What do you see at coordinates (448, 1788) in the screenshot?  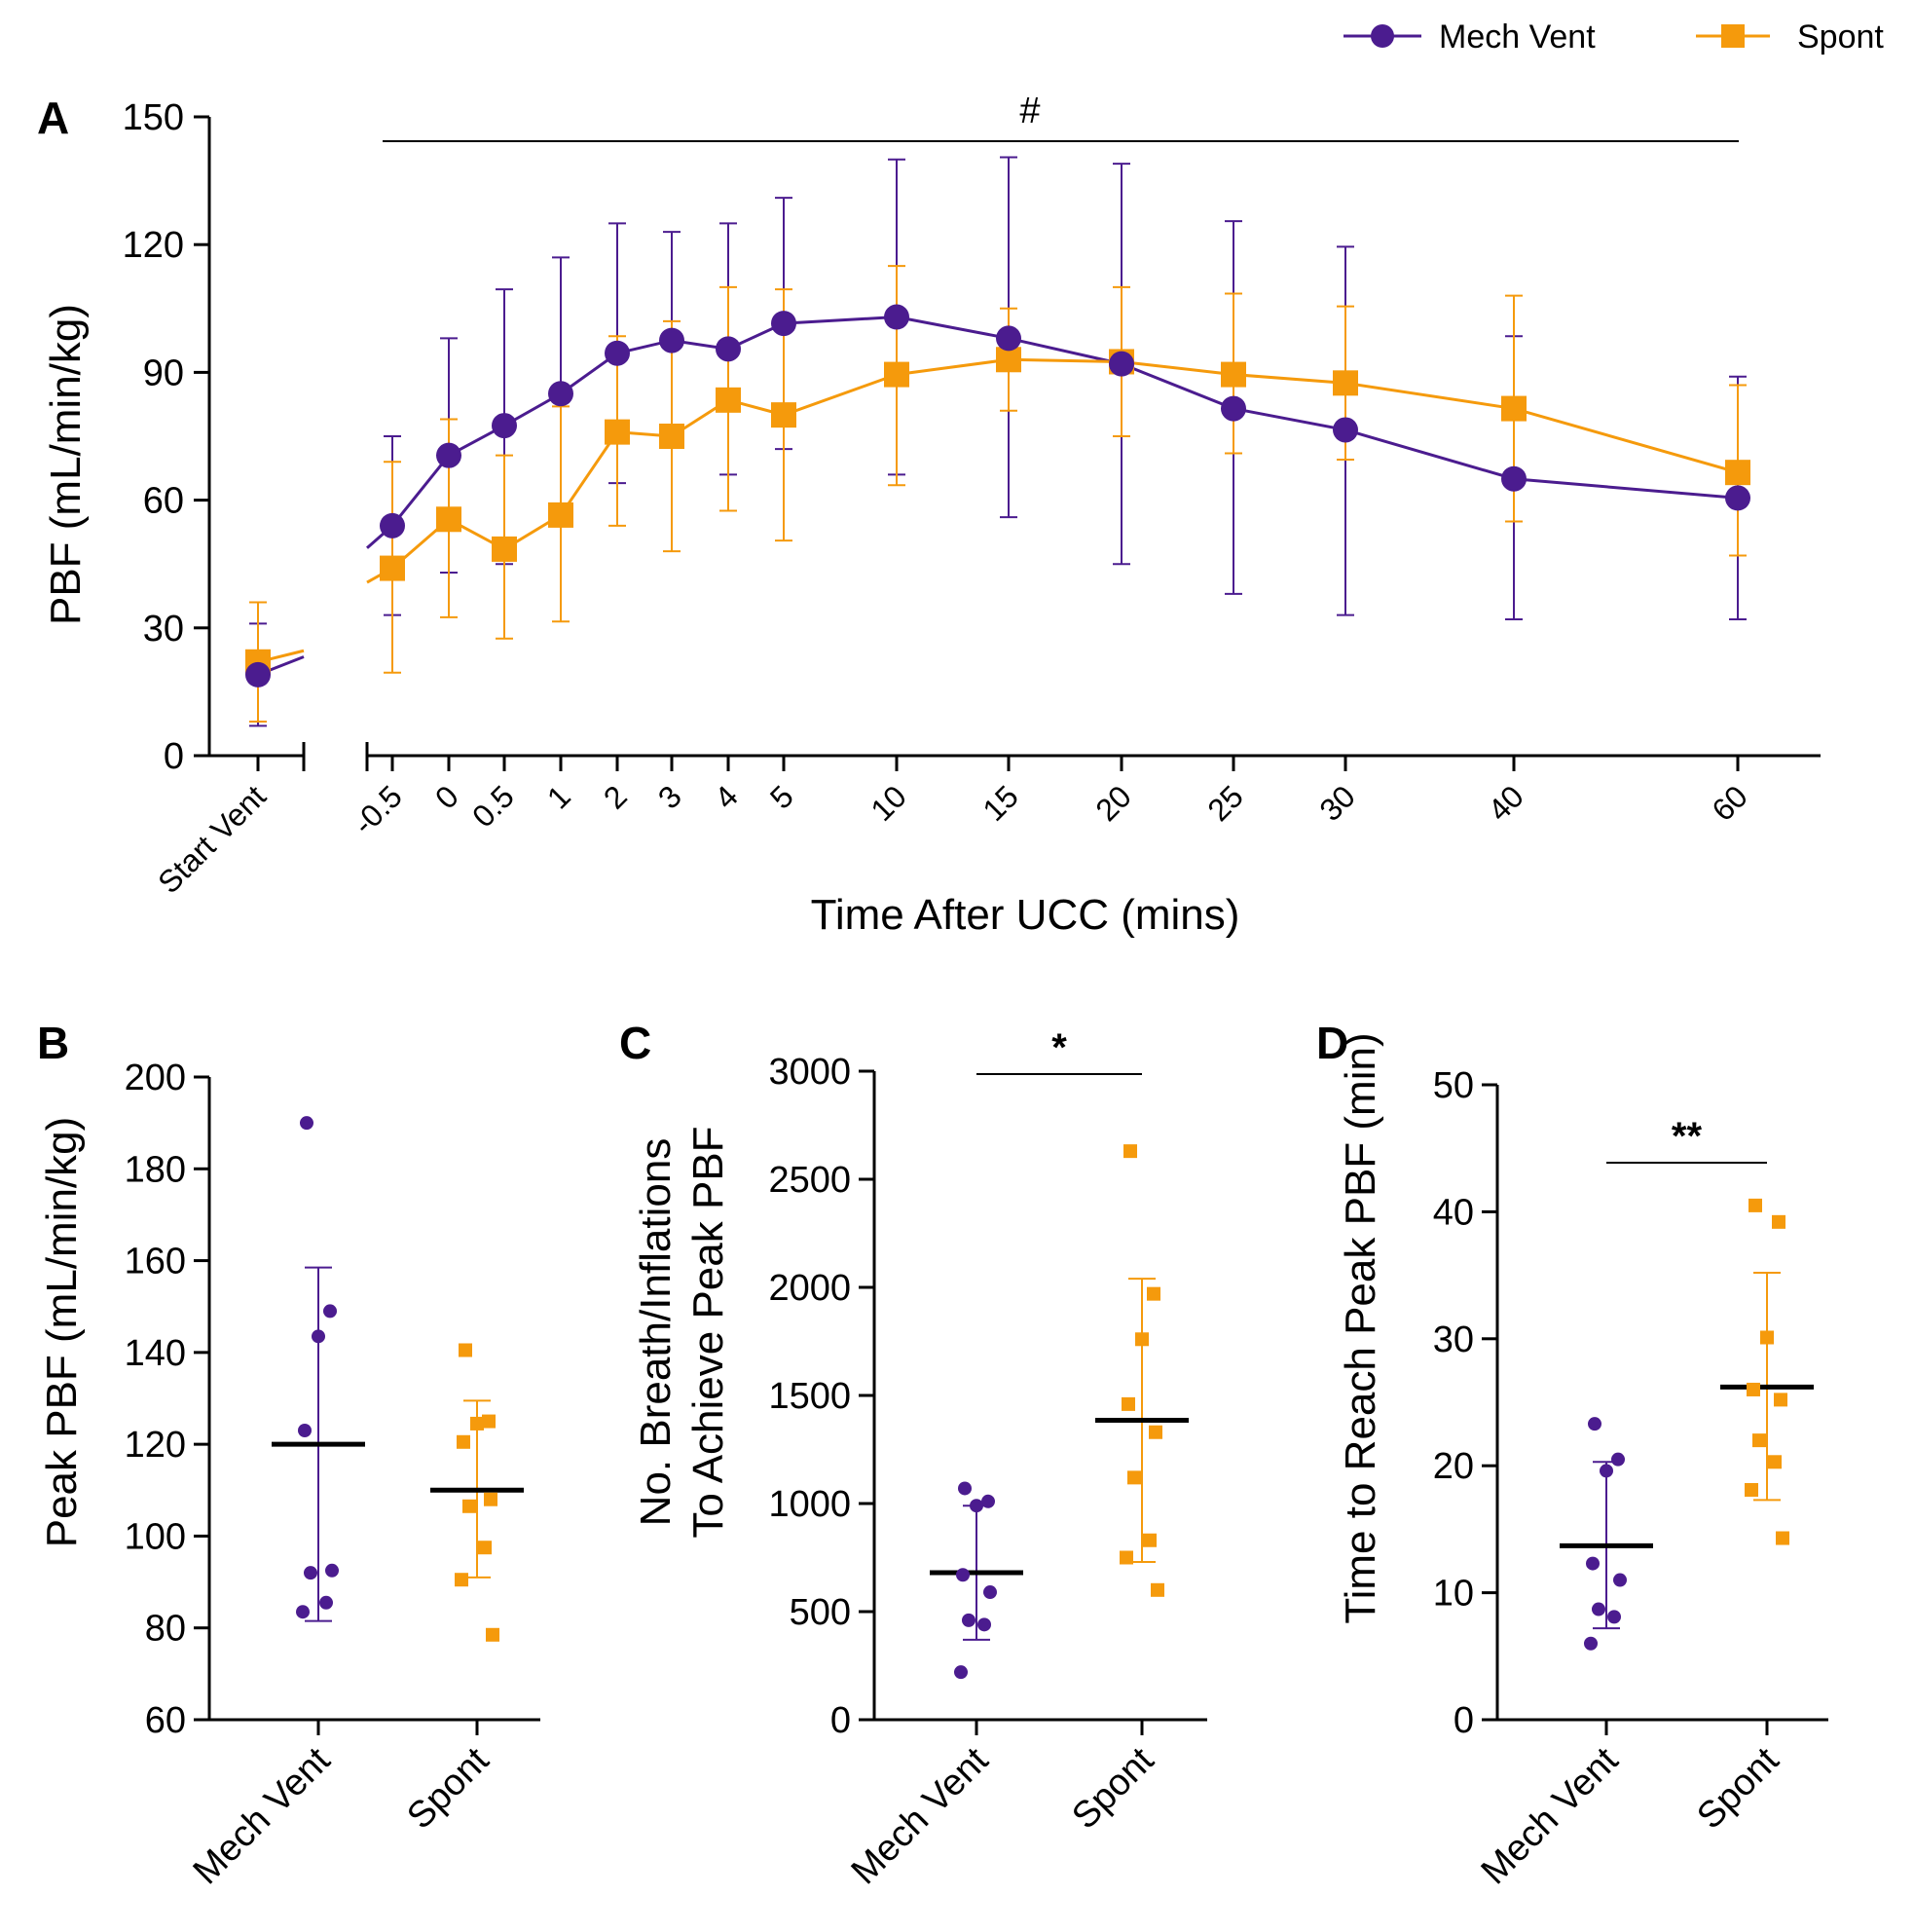 I see `panel-b-x-tick-label: Spont` at bounding box center [448, 1788].